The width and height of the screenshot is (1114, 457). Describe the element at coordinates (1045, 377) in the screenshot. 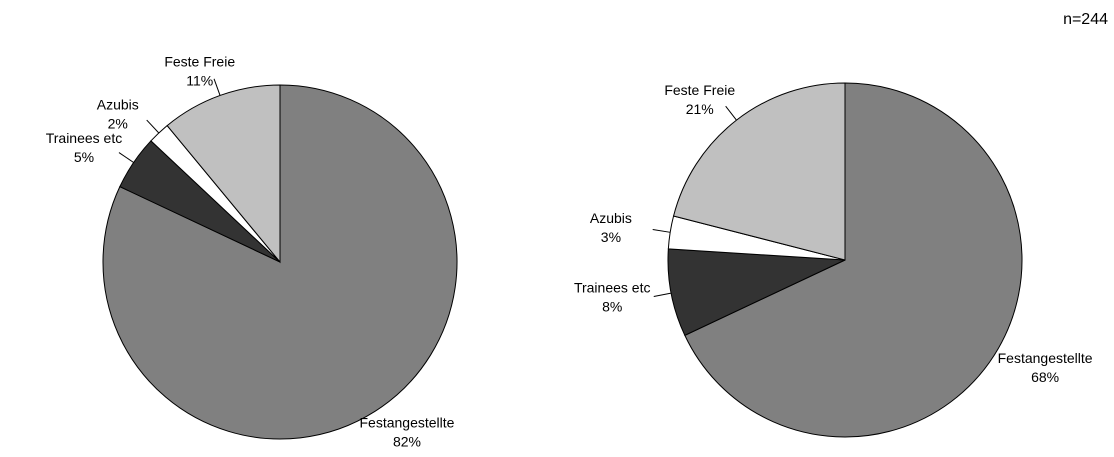

I see `slice-value: 68%` at that location.